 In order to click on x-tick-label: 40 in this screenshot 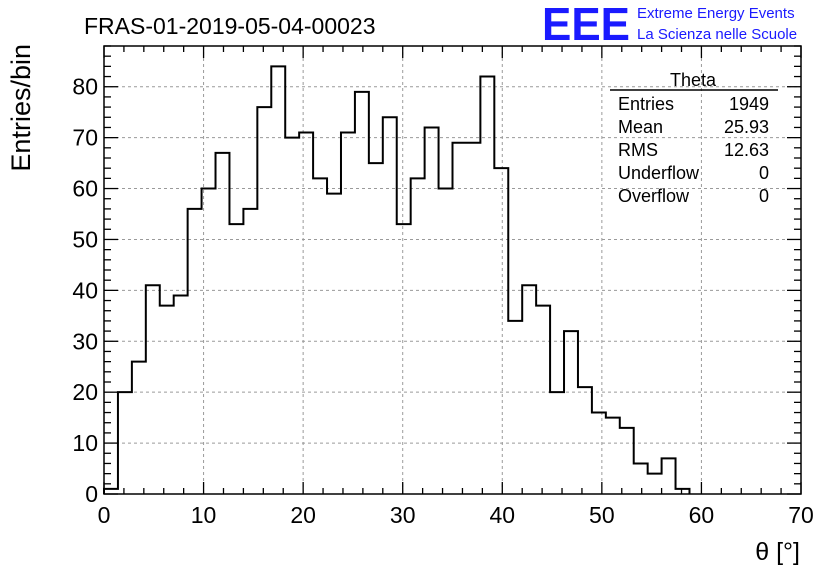, I will do `click(502, 515)`.